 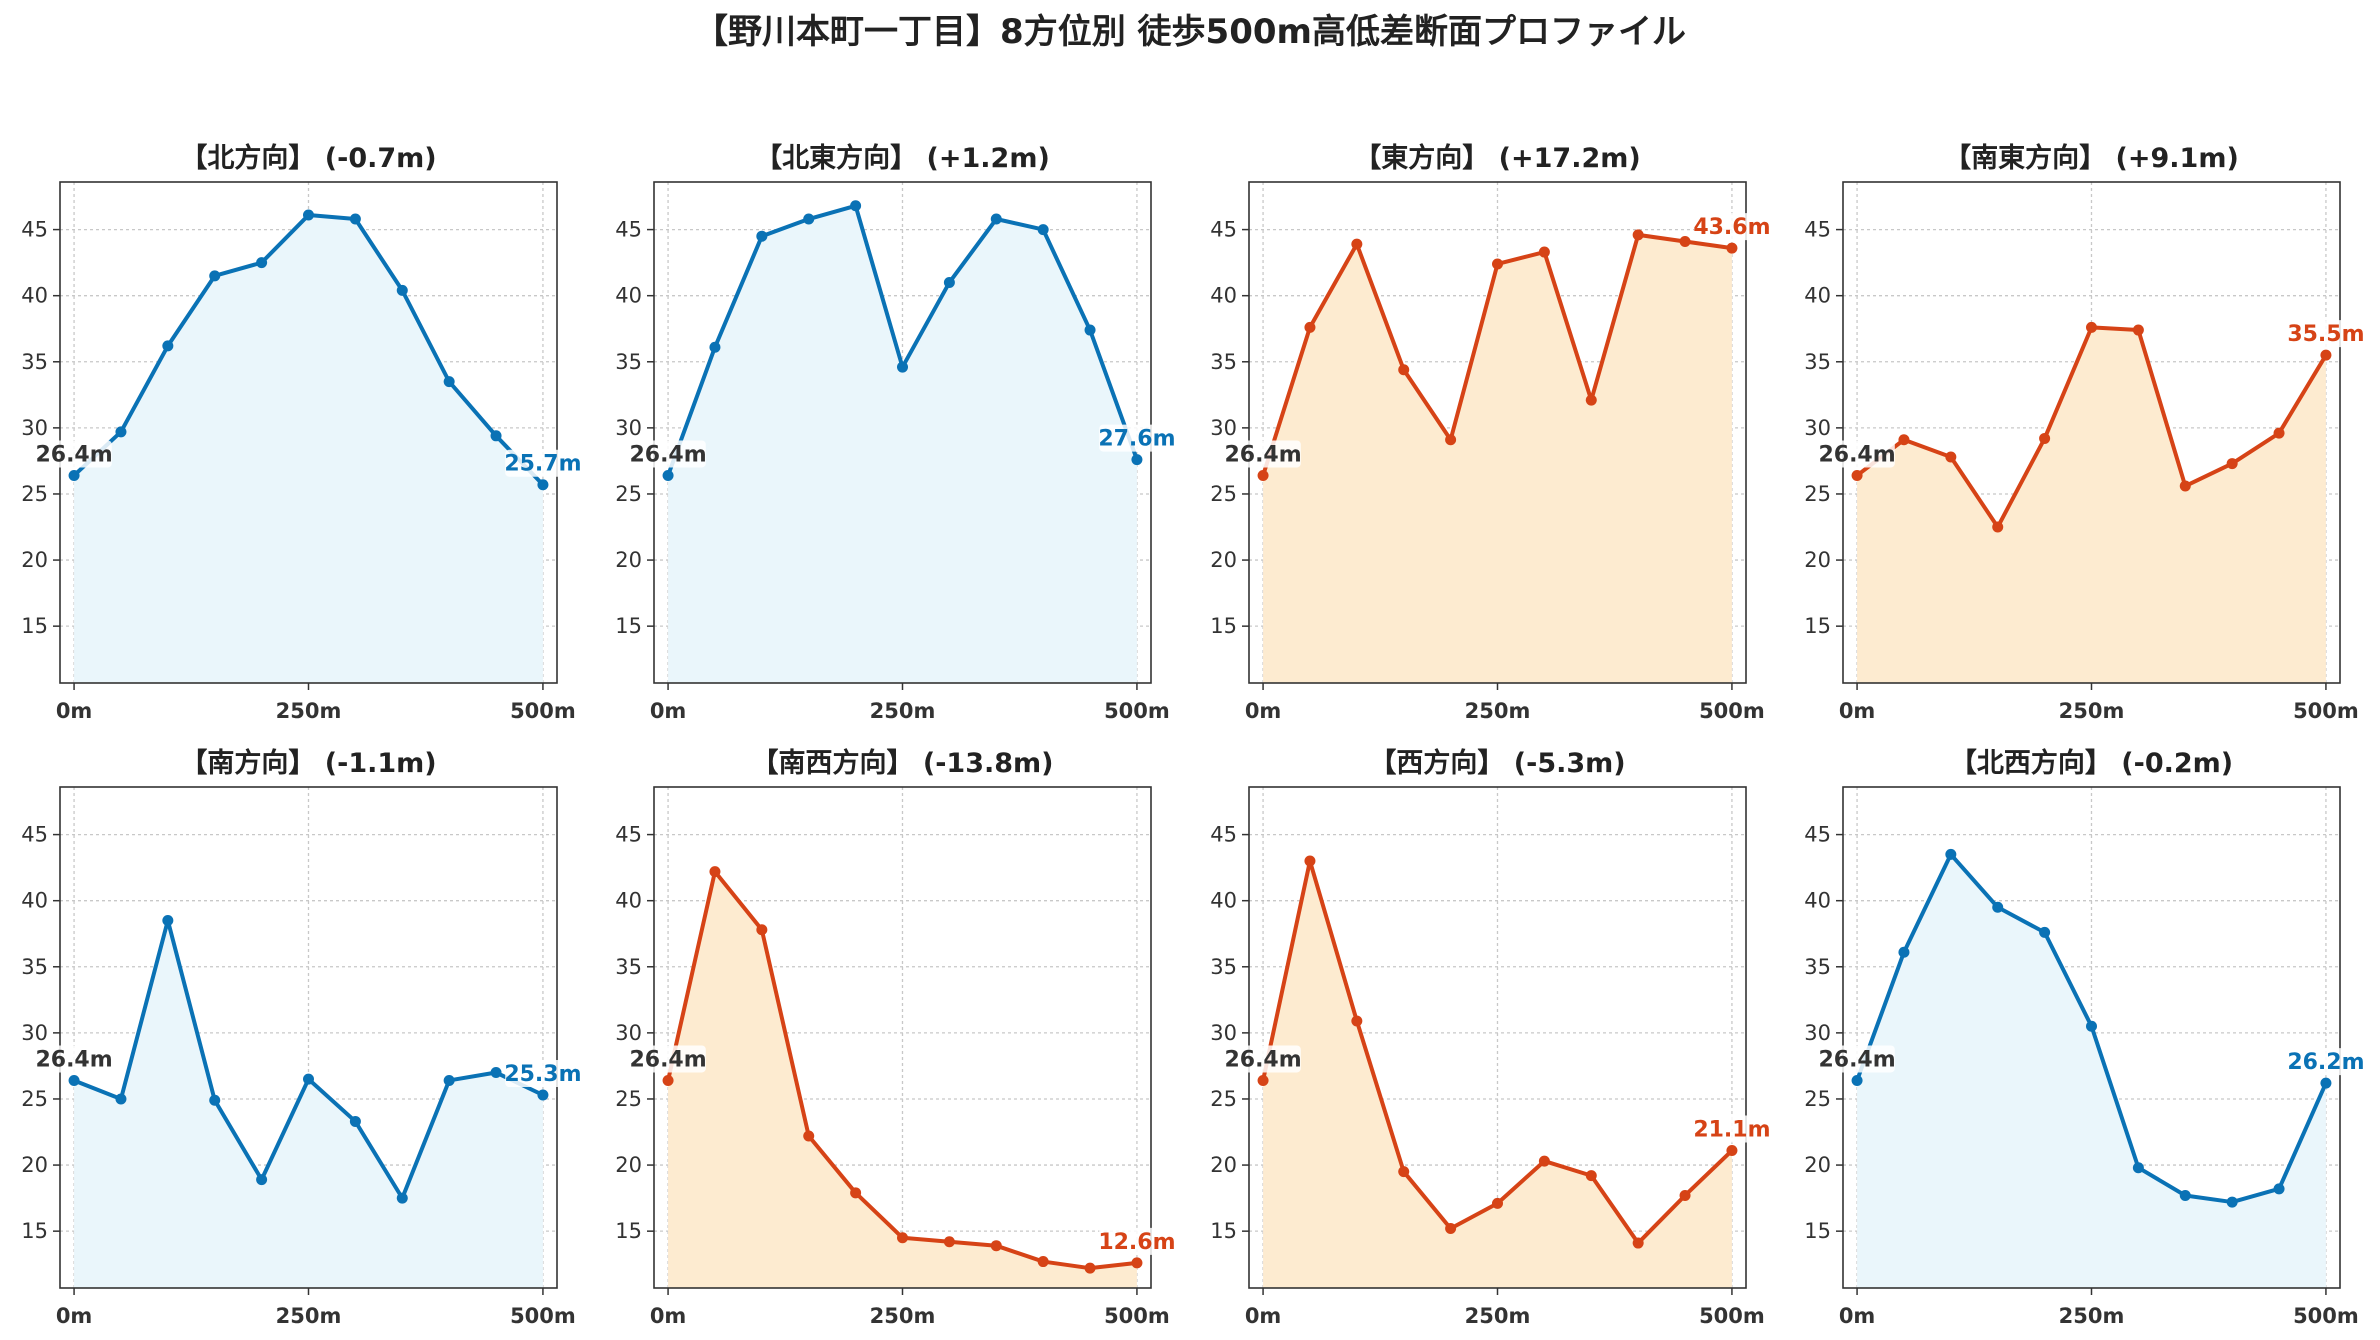 What do you see at coordinates (2326, 1062) in the screenshot?
I see `end-value-label: 26.2m` at bounding box center [2326, 1062].